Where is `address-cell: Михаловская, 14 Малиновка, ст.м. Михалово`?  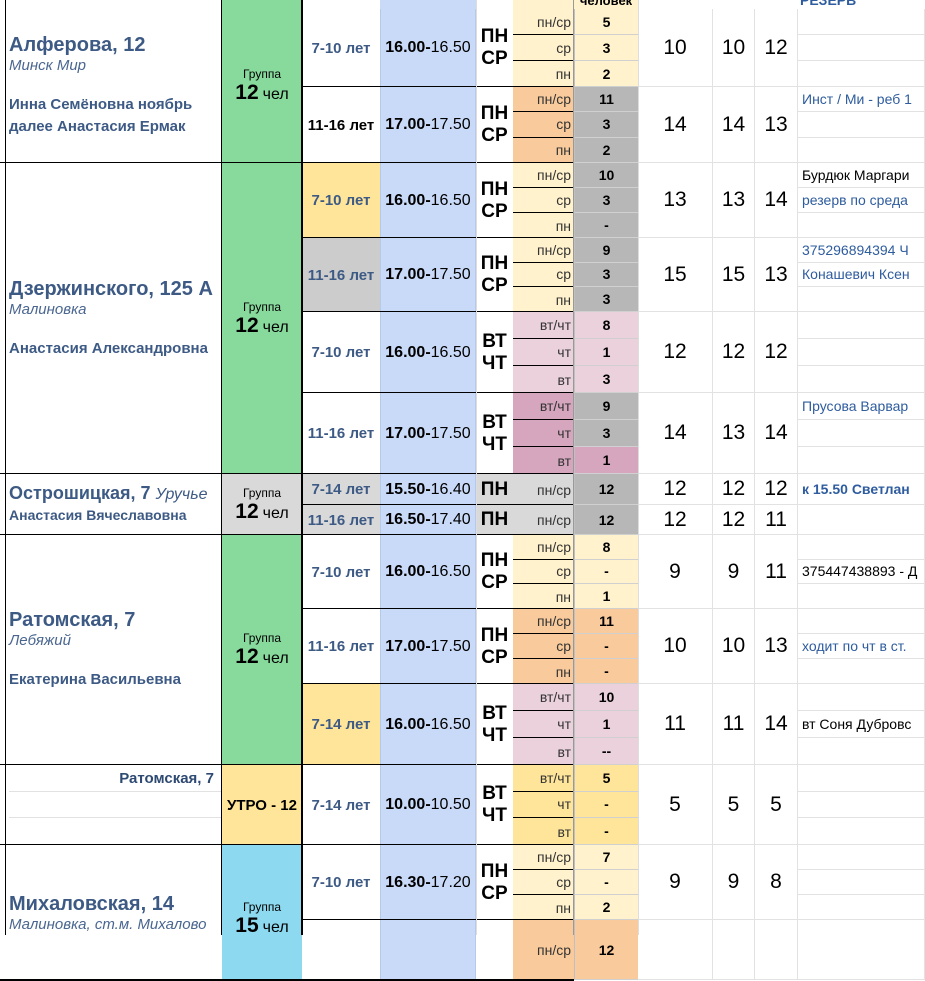 address-cell: Михаловская, 14 Малиновка, ст.м. Михалово is located at coordinates (111, 912).